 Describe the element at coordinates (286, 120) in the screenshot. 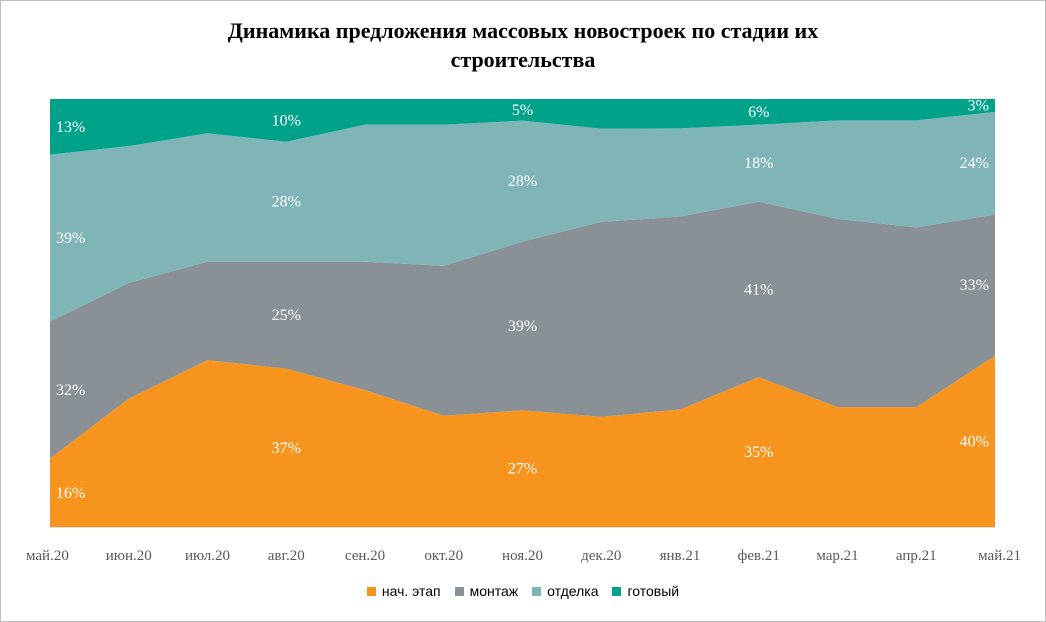

I see `data-label: 10%` at that location.